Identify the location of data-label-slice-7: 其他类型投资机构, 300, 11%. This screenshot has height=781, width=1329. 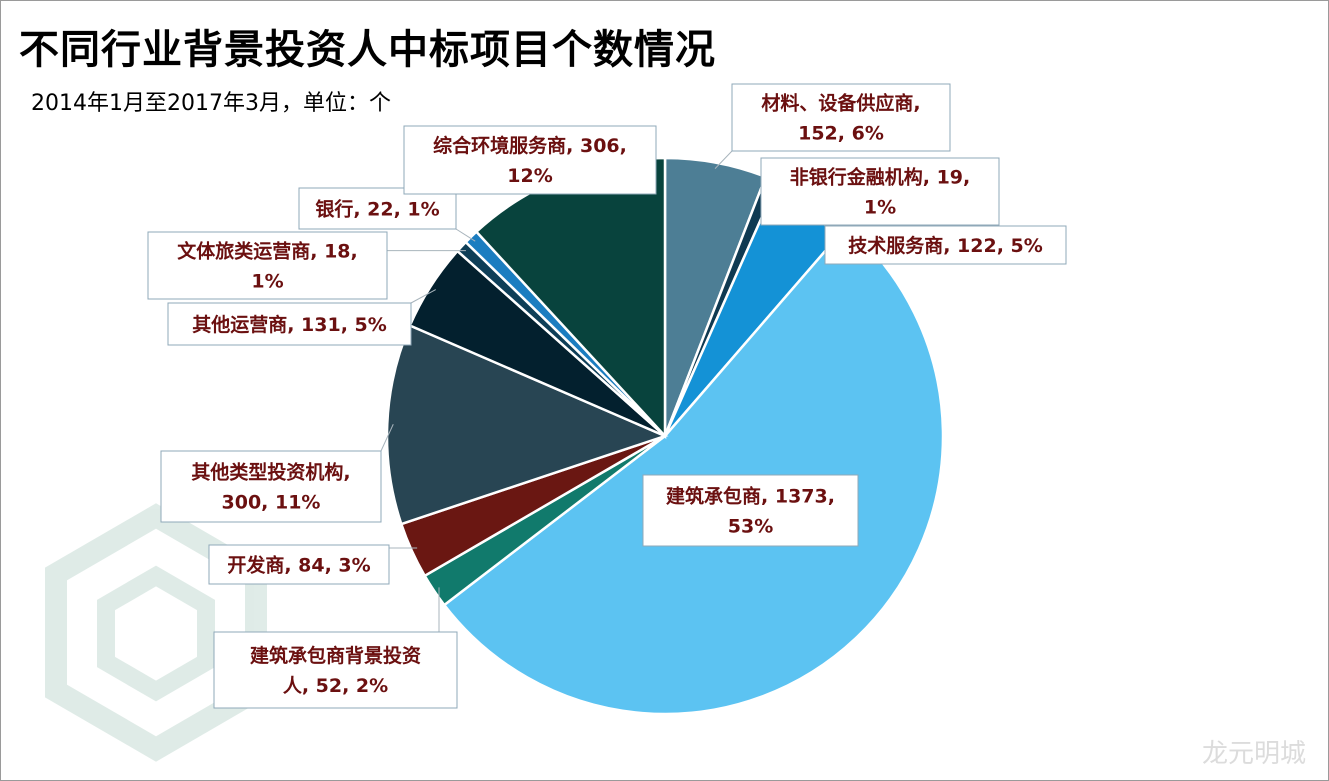
(271, 486).